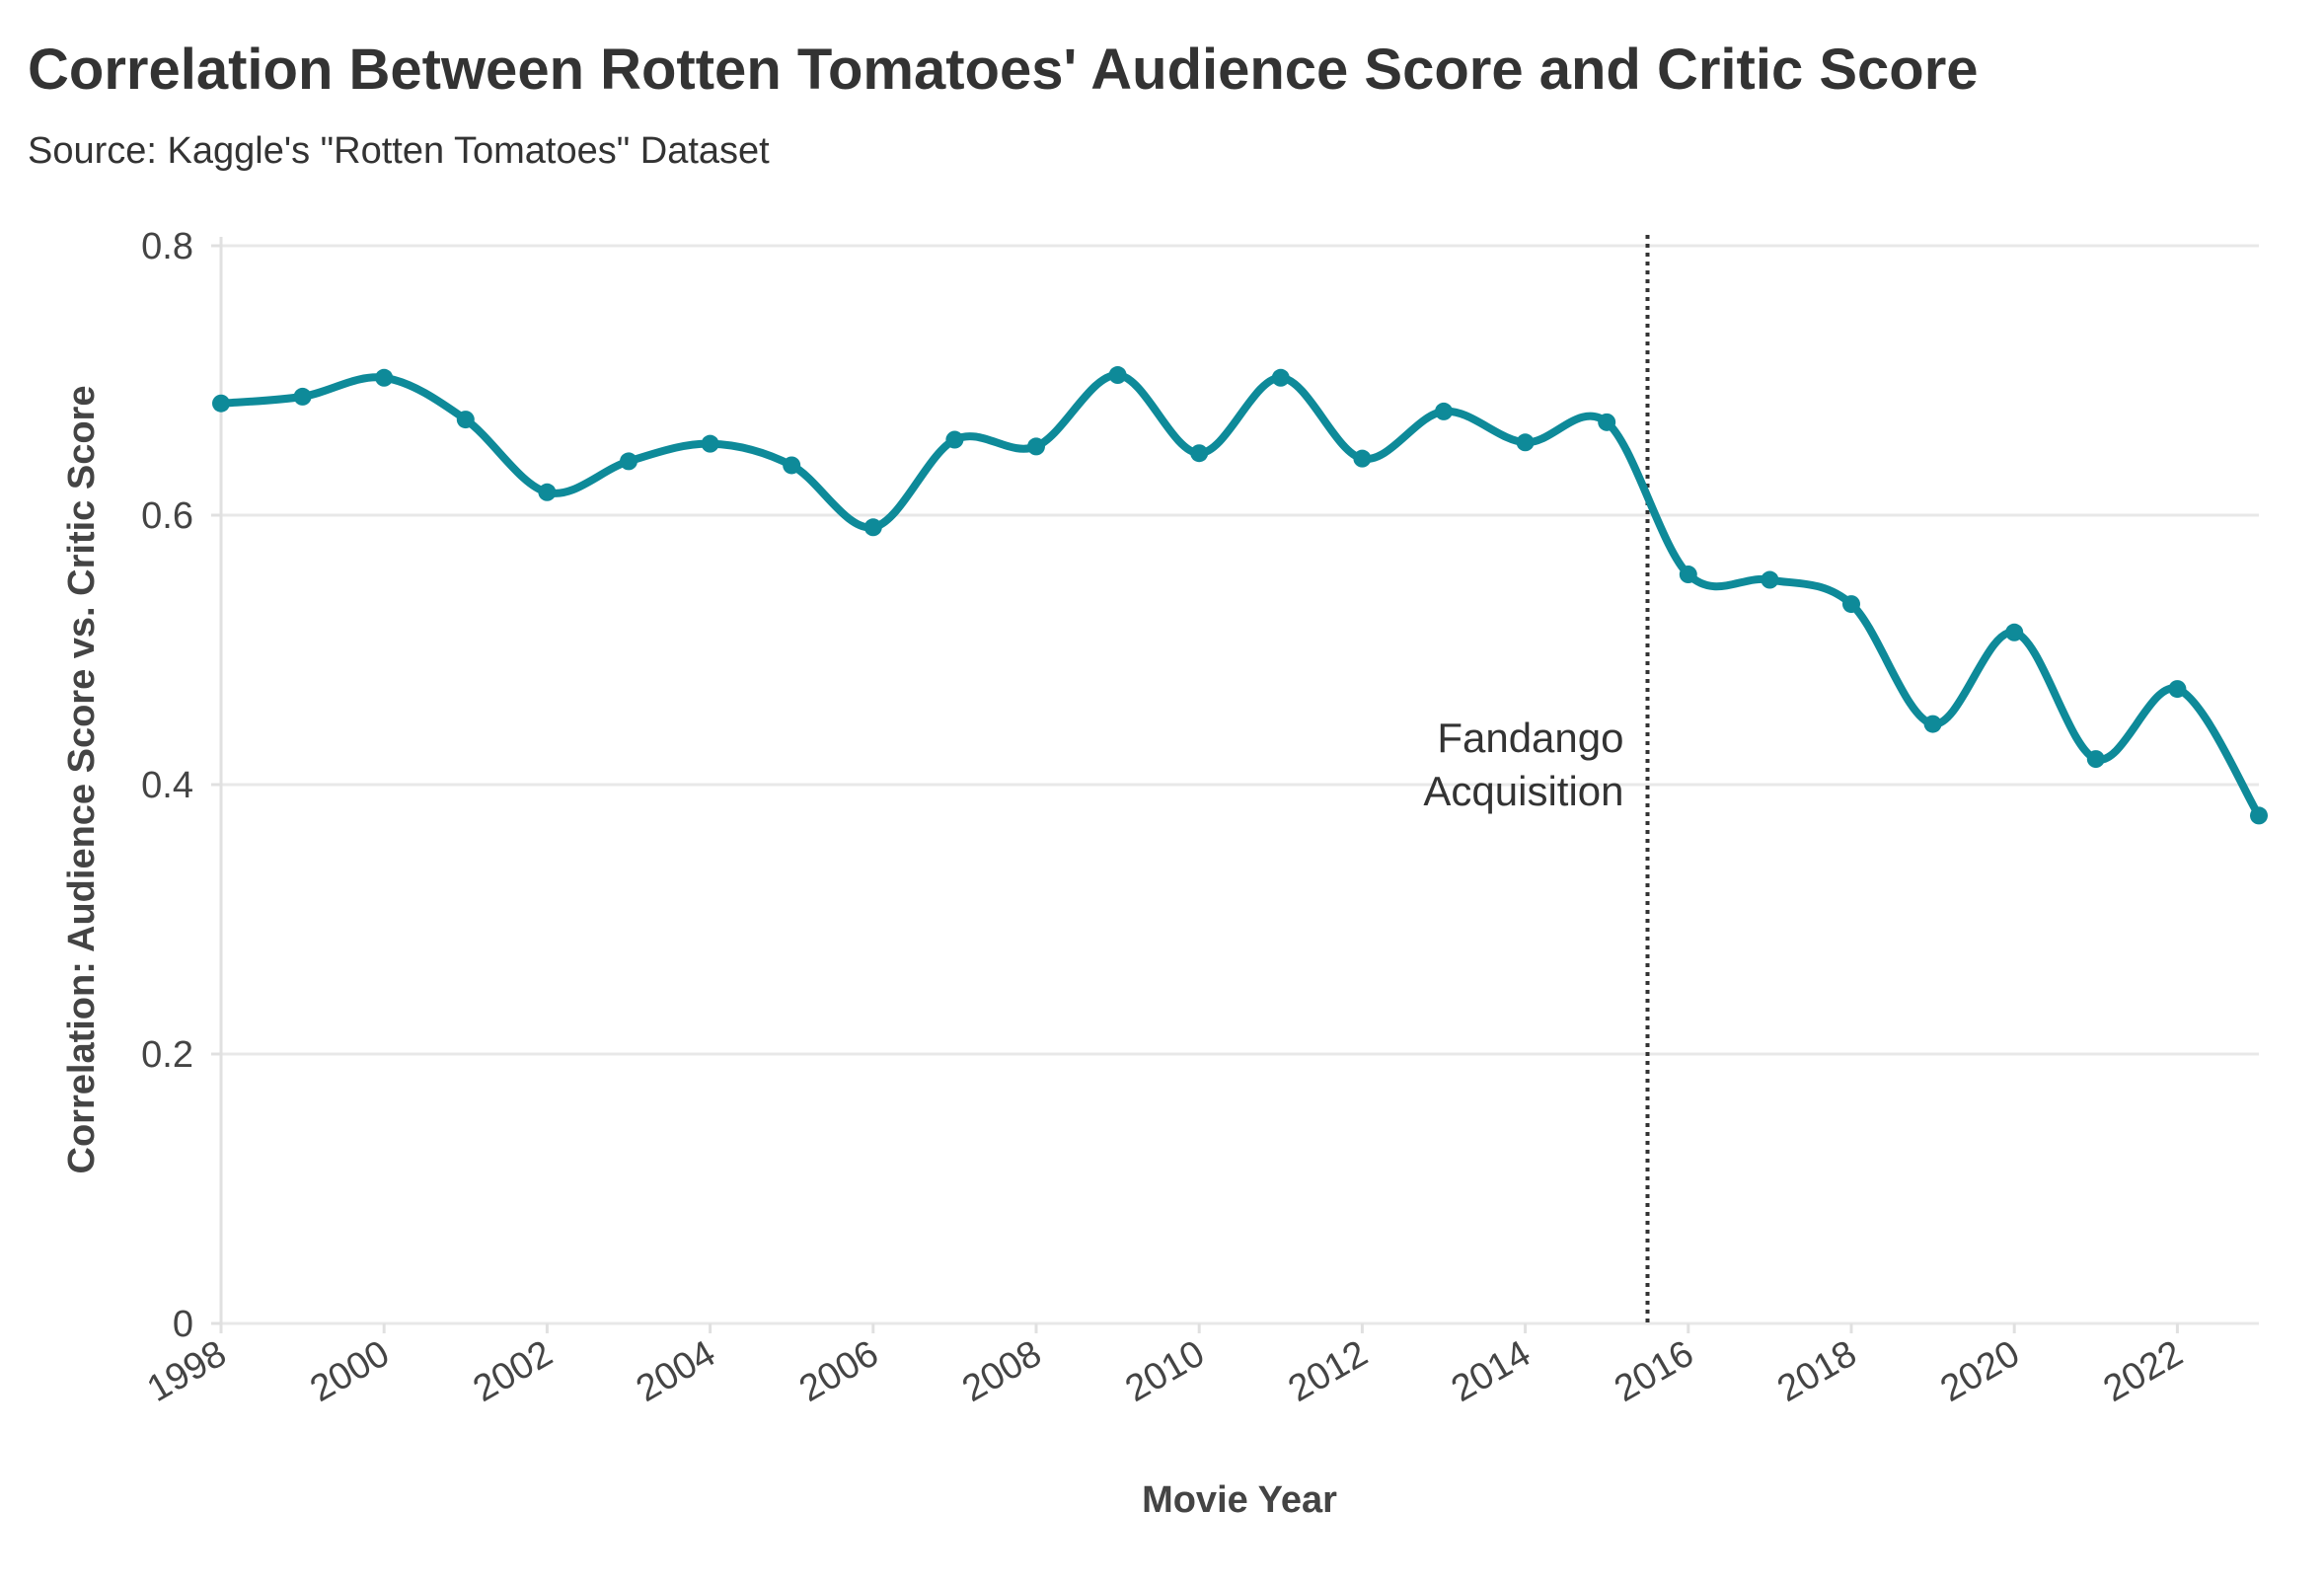 Image resolution: width=2324 pixels, height=1584 pixels. What do you see at coordinates (1817, 1371) in the screenshot?
I see `x-tick-label: 2018` at bounding box center [1817, 1371].